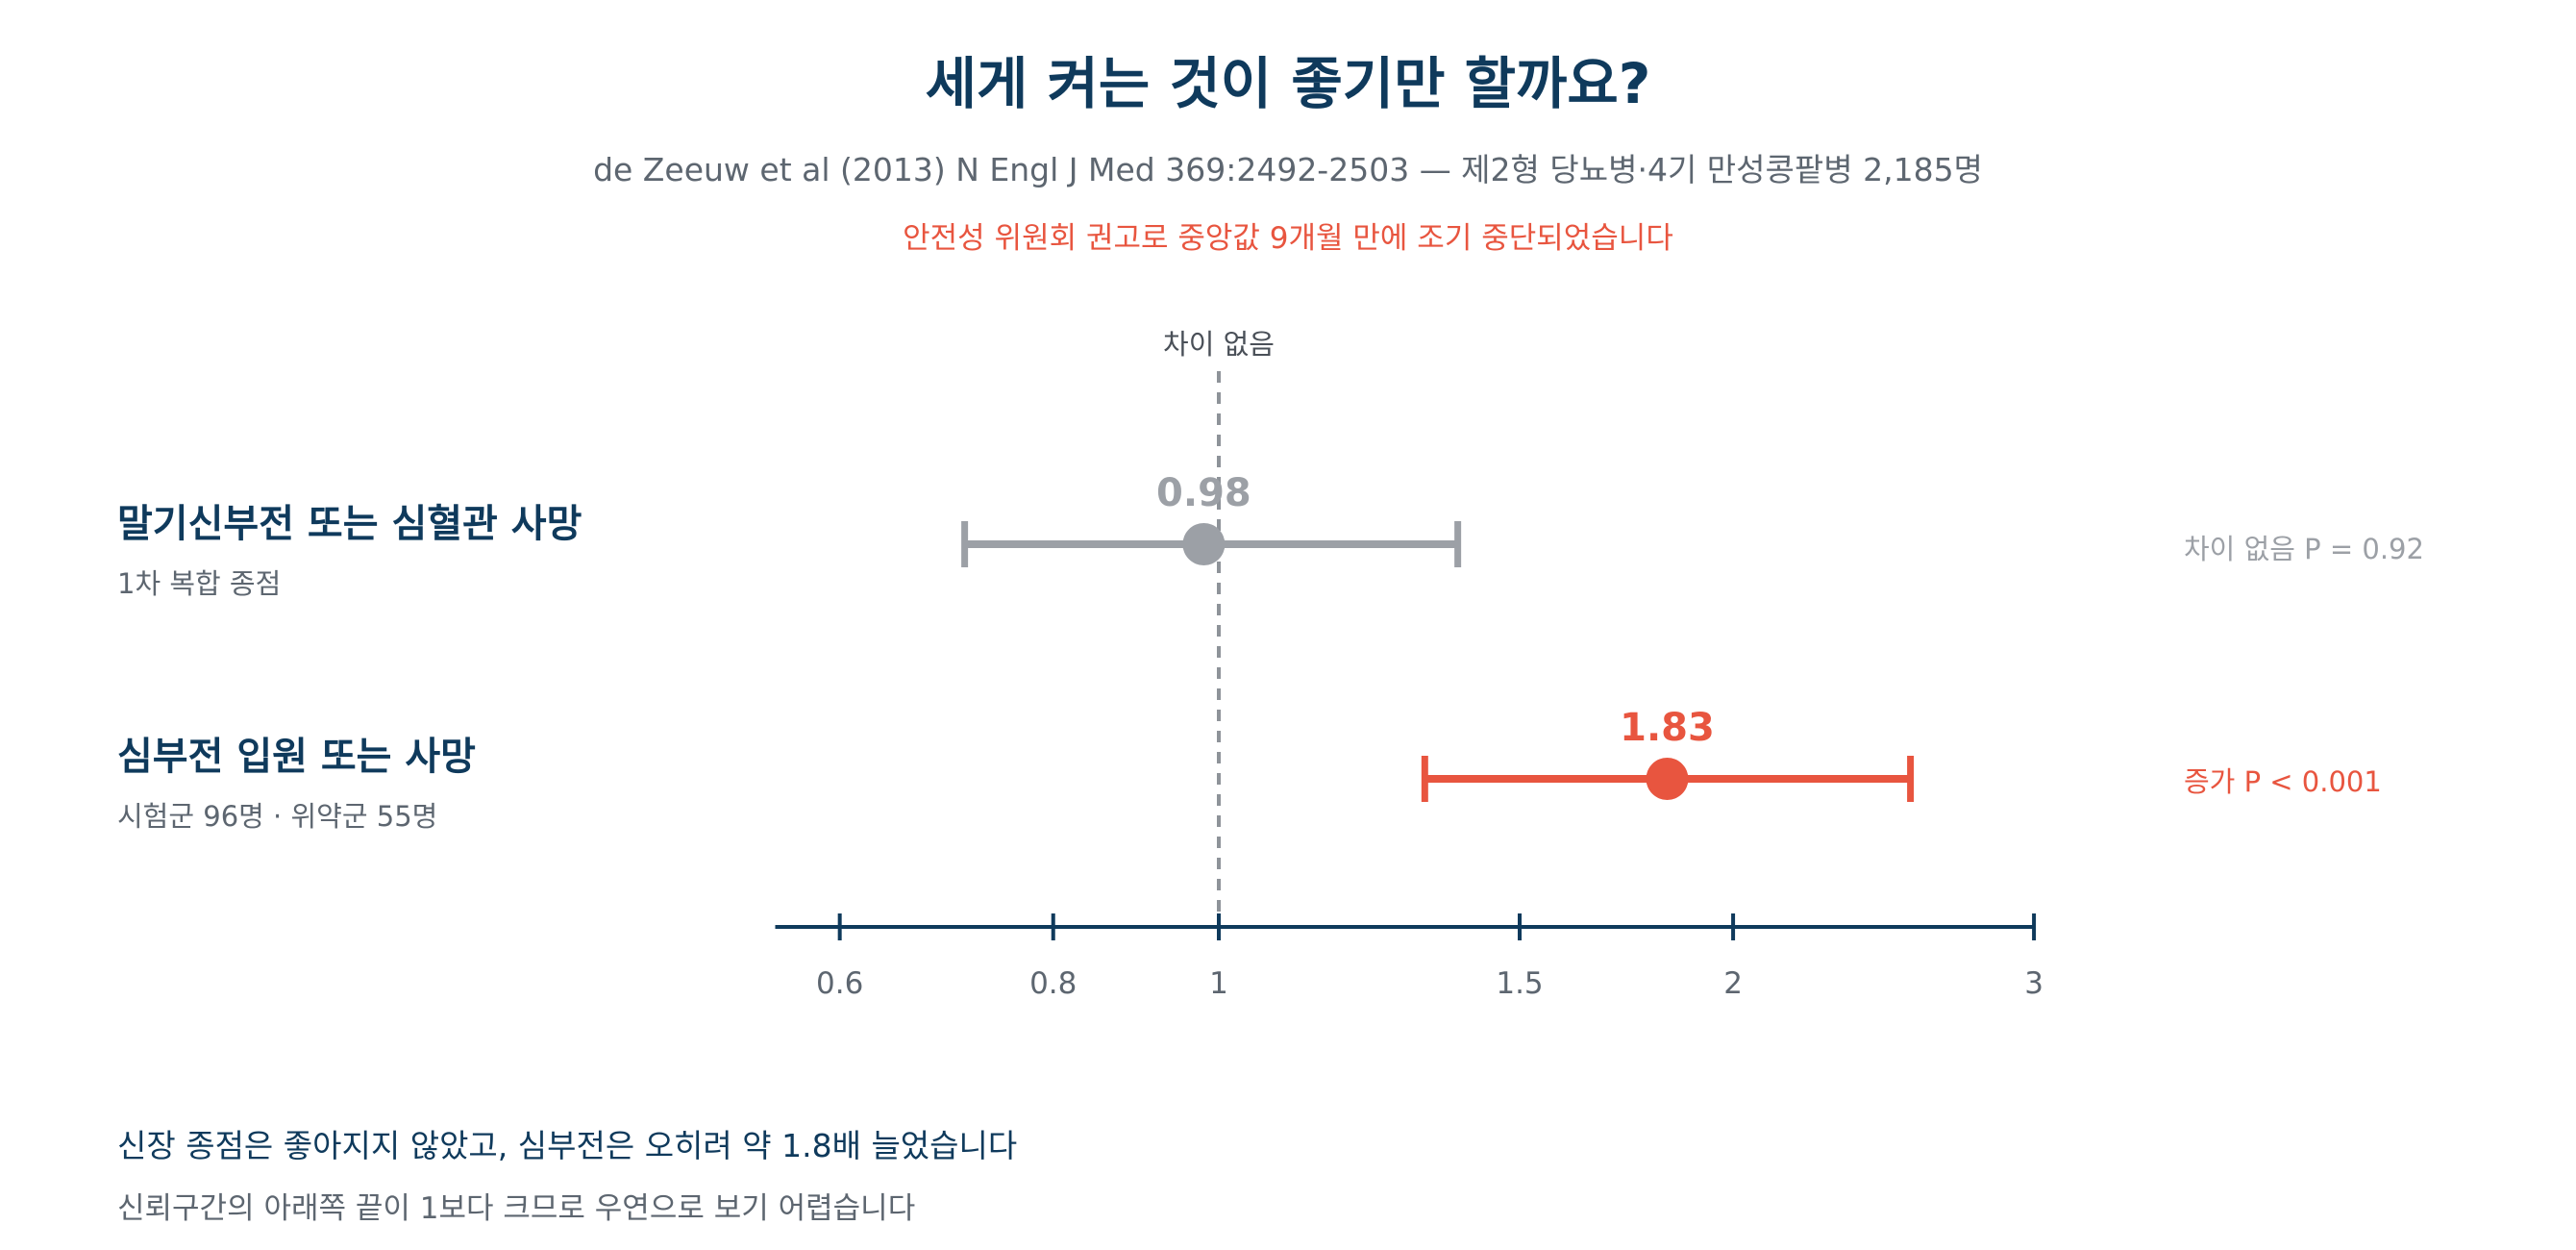  What do you see at coordinates (2033, 983) in the screenshot?
I see `x-tick-label: 3` at bounding box center [2033, 983].